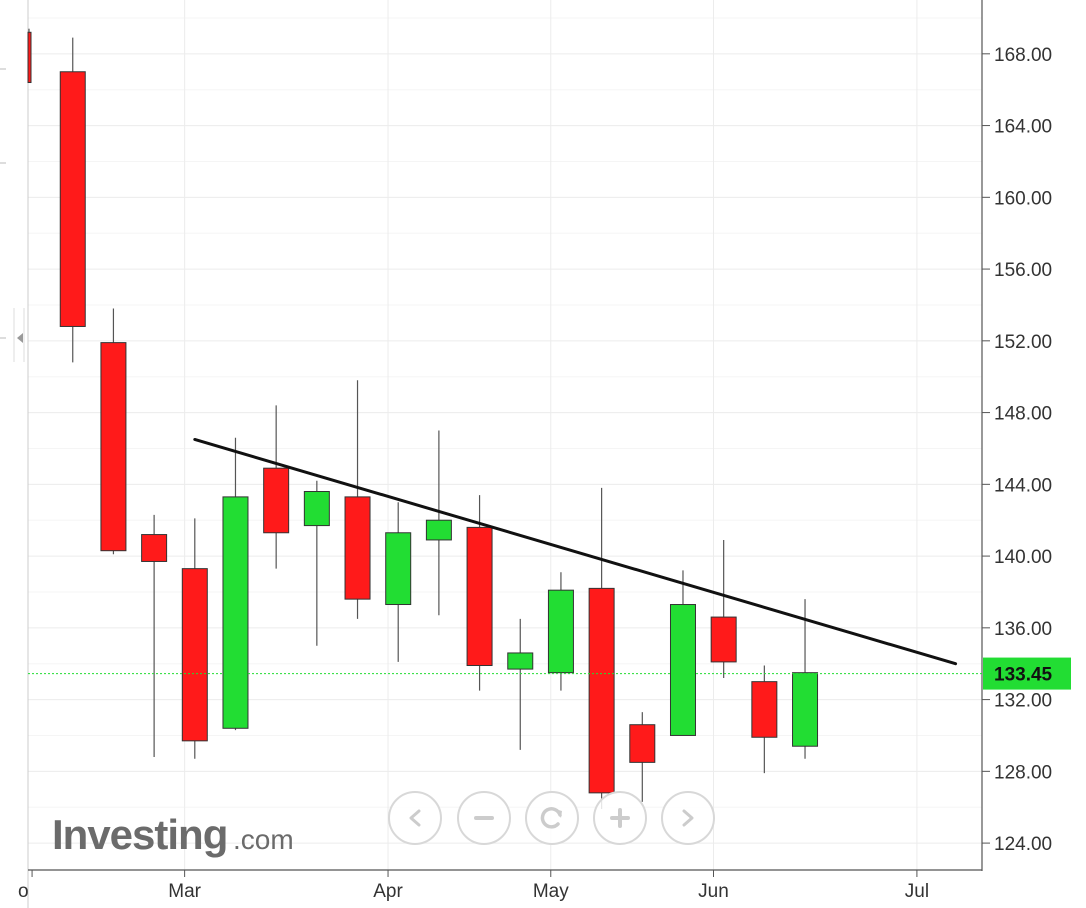 Image resolution: width=1086 pixels, height=908 pixels. Describe the element at coordinates (484, 818) in the screenshot. I see `zoom-out-button` at that location.